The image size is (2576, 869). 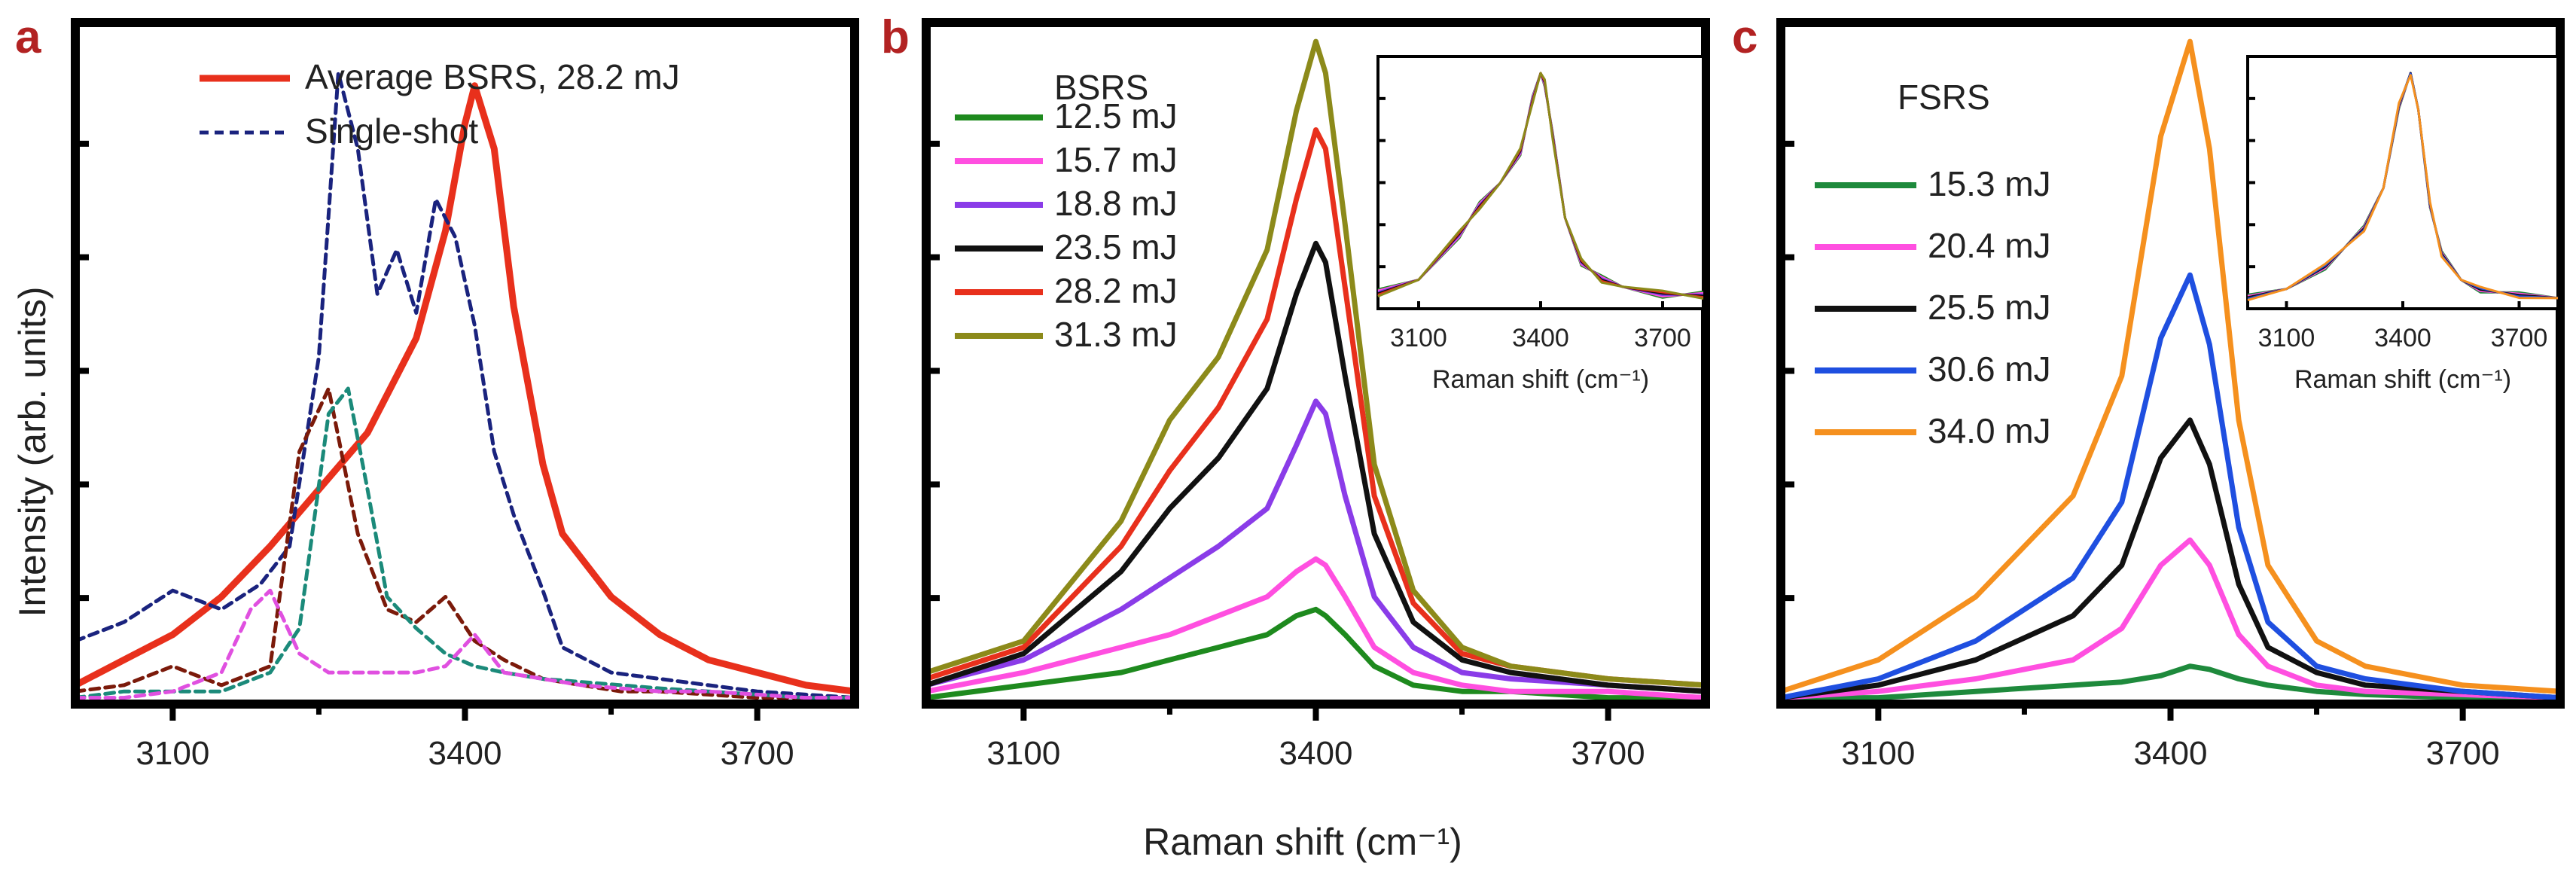 What do you see at coordinates (895, 37) in the screenshot?
I see `panel-letter-b: b` at bounding box center [895, 37].